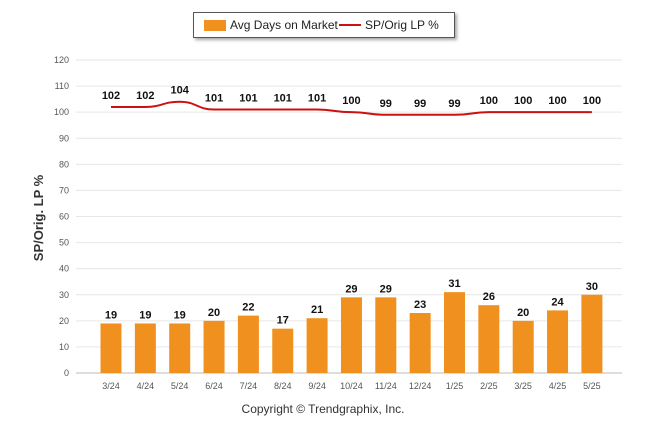 The width and height of the screenshot is (646, 434). What do you see at coordinates (214, 386) in the screenshot?
I see `x-tick-label: 6/24` at bounding box center [214, 386].